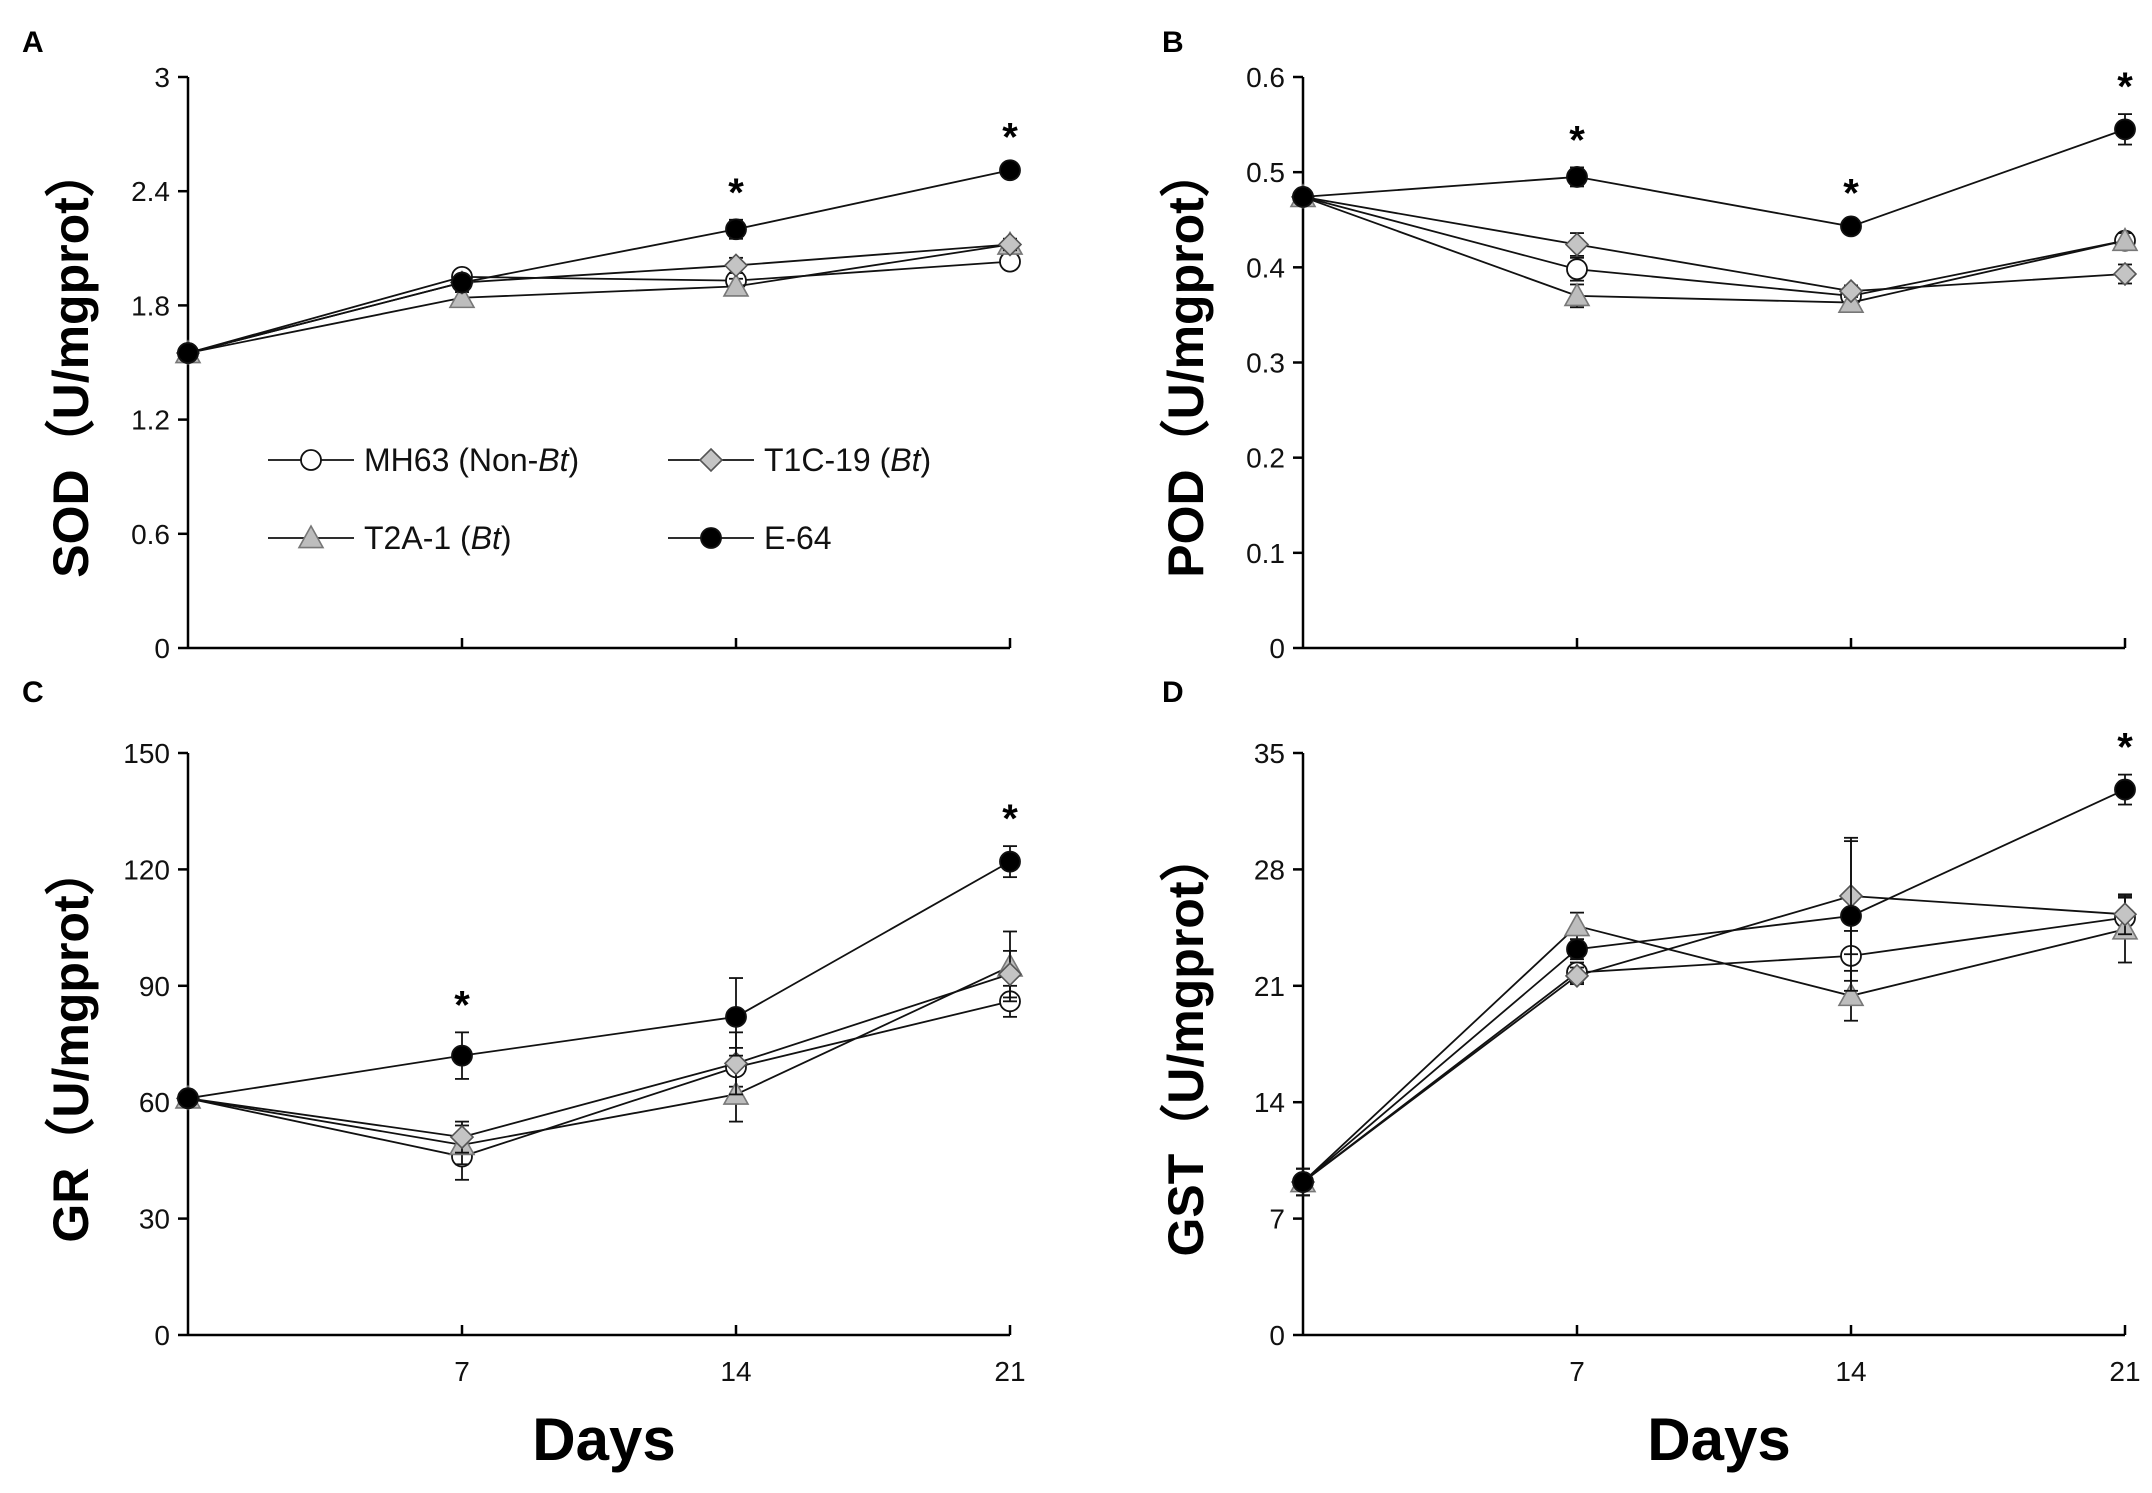 Image resolution: width=2152 pixels, height=1493 pixels. Describe the element at coordinates (1269, 753) in the screenshot. I see `y-tick-label: 35` at that location.